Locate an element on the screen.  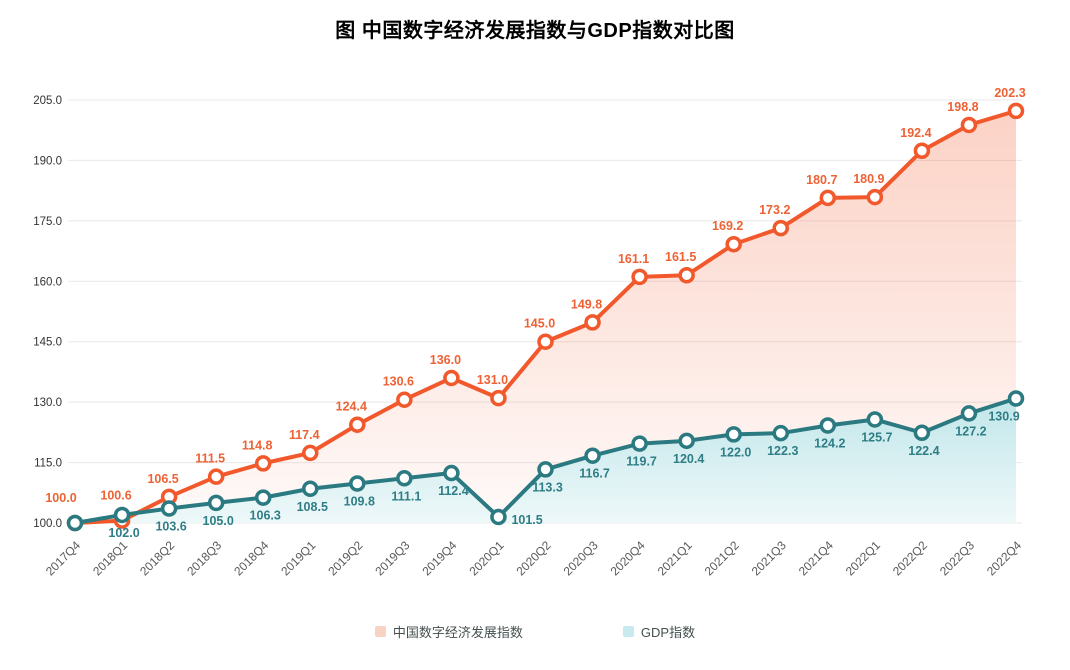
x-axis-tick-label: 2018Q1 is located at coordinates (110, 558).